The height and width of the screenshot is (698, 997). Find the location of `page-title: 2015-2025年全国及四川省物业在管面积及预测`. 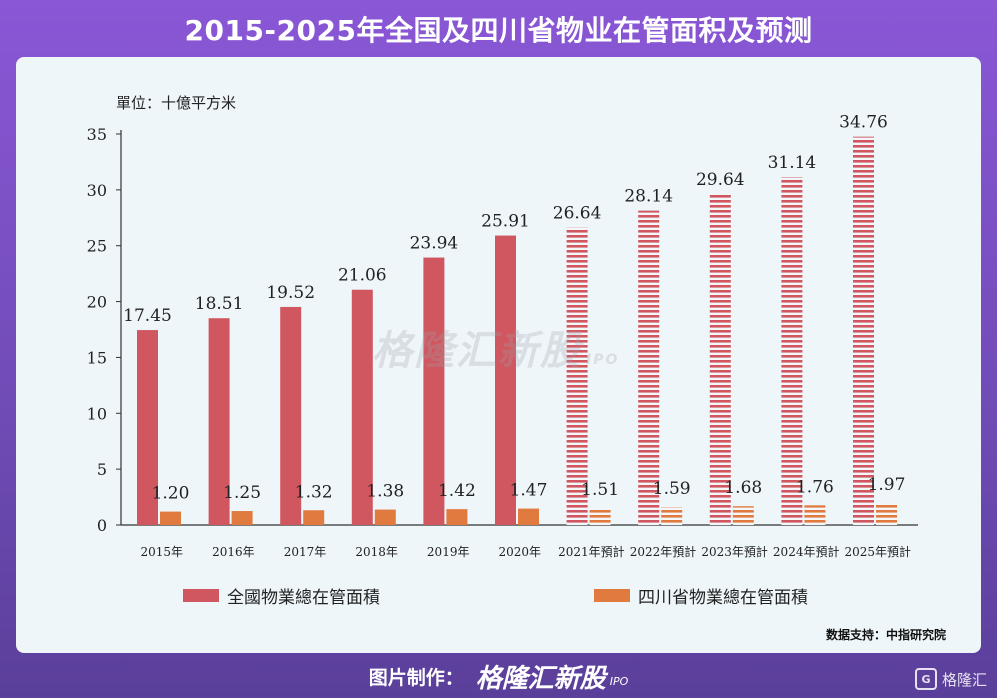

page-title: 2015-2025年全国及四川省物业在管面积及预测 is located at coordinates (498, 30).